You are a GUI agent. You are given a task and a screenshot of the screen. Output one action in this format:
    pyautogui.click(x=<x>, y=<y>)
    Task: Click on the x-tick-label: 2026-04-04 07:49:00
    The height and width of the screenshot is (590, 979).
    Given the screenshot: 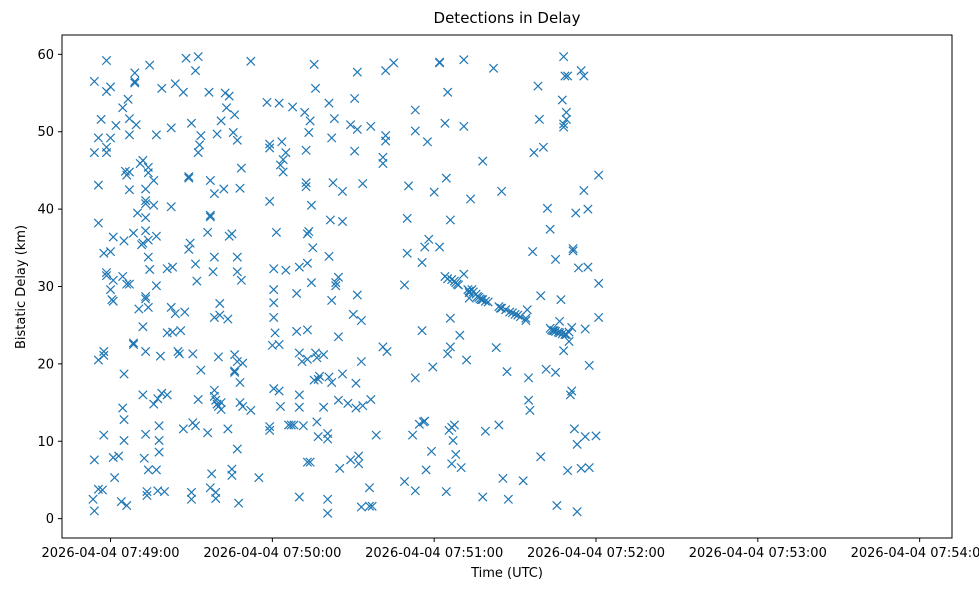 What is the action you would take?
    pyautogui.click(x=111, y=553)
    